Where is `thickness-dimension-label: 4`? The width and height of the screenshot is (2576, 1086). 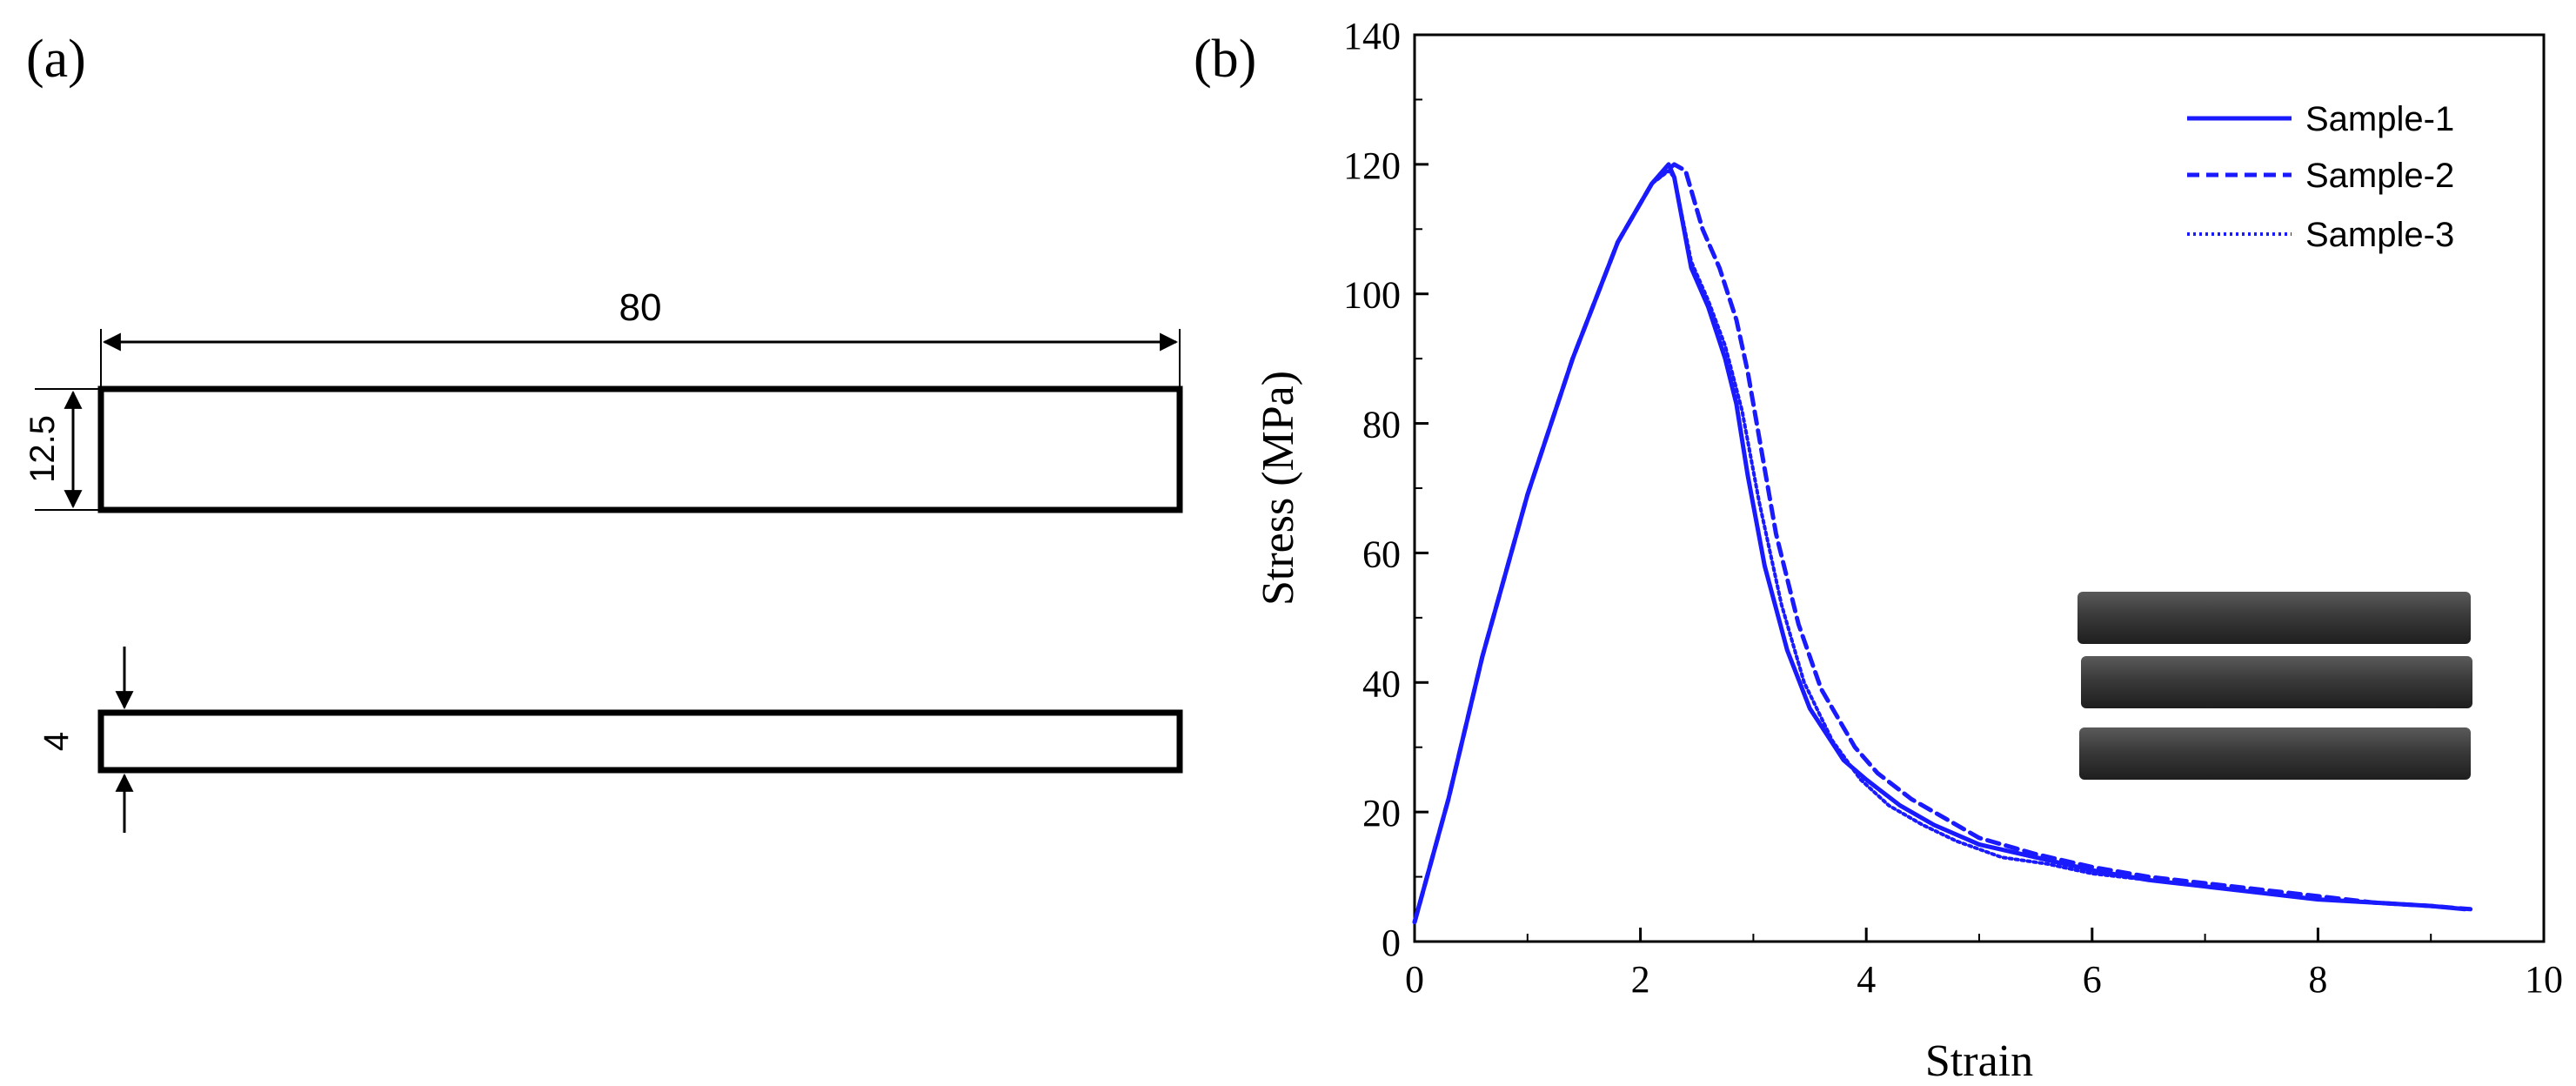 thickness-dimension-label: 4 is located at coordinates (56, 741).